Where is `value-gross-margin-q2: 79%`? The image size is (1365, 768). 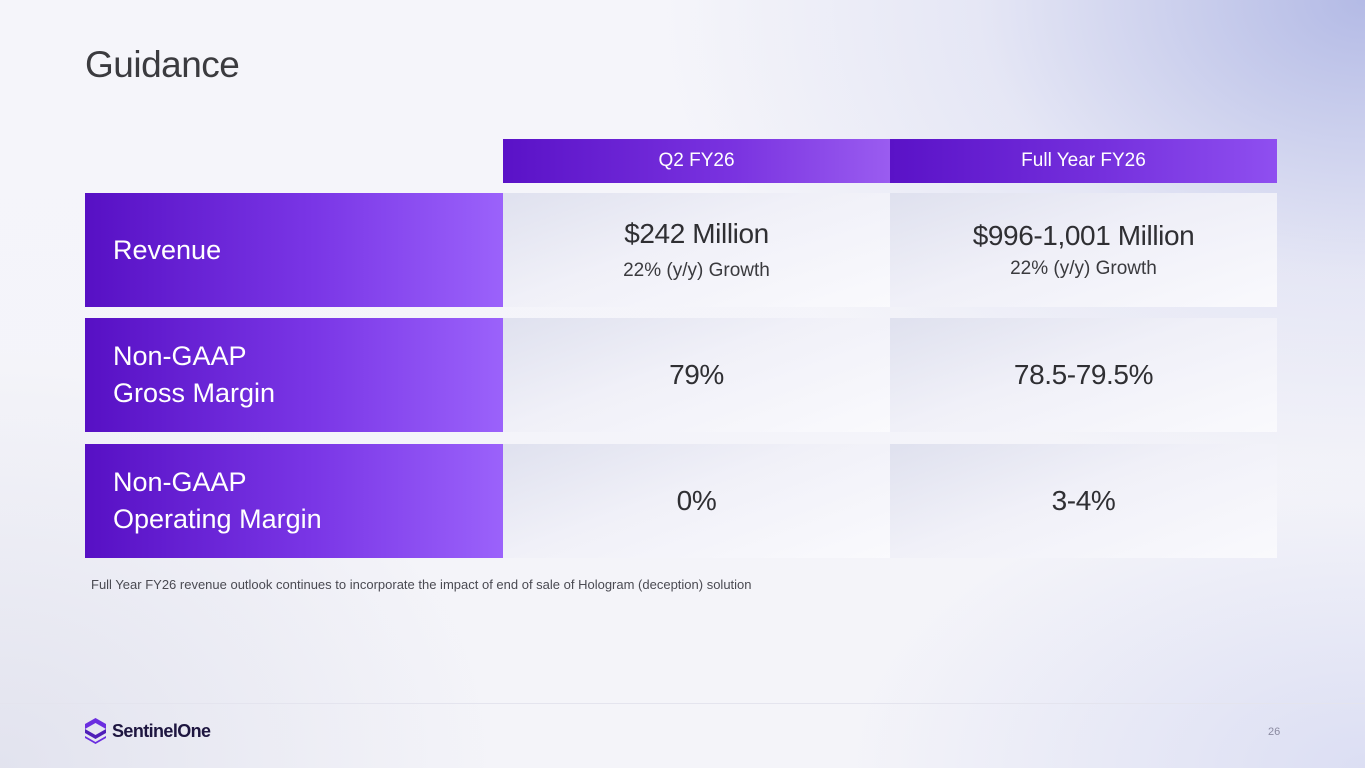
value-gross-margin-q2: 79% is located at coordinates (696, 374).